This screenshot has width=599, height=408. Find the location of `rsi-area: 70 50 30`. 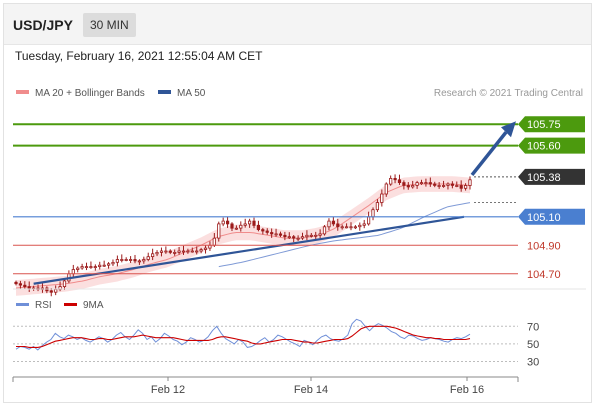

rsi-area: 70 50 30 is located at coordinates (276, 343).